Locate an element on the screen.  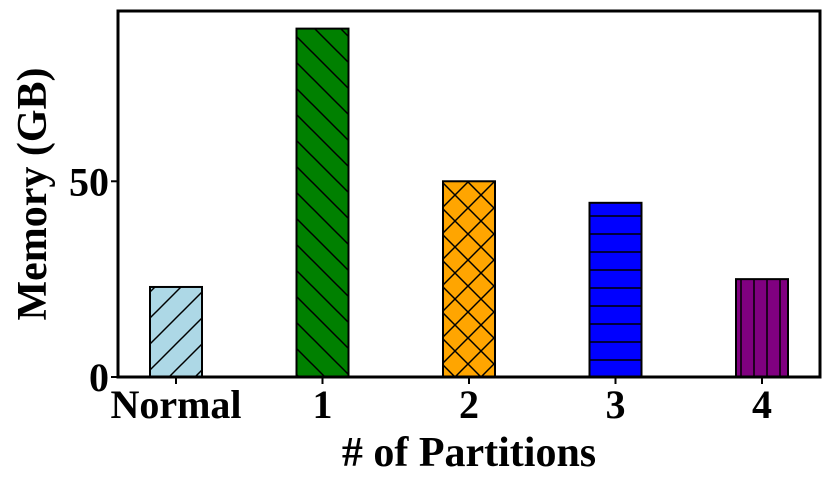
y-tick-label: 50 is located at coordinates (89, 181).